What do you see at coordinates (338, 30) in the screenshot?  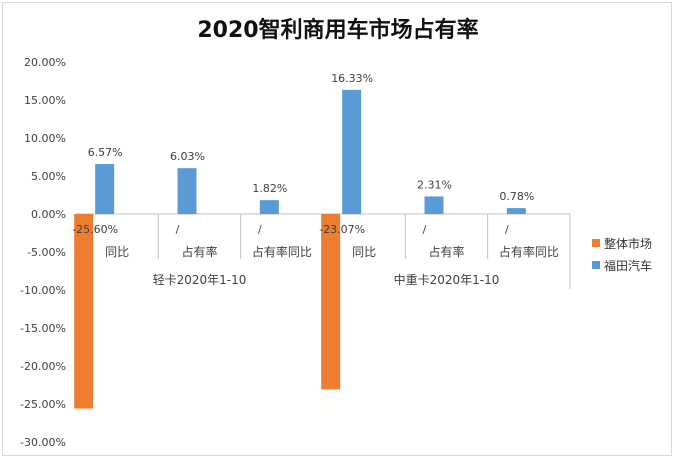 I see `chart-title: 2020智利商用车市场占有率` at bounding box center [338, 30].